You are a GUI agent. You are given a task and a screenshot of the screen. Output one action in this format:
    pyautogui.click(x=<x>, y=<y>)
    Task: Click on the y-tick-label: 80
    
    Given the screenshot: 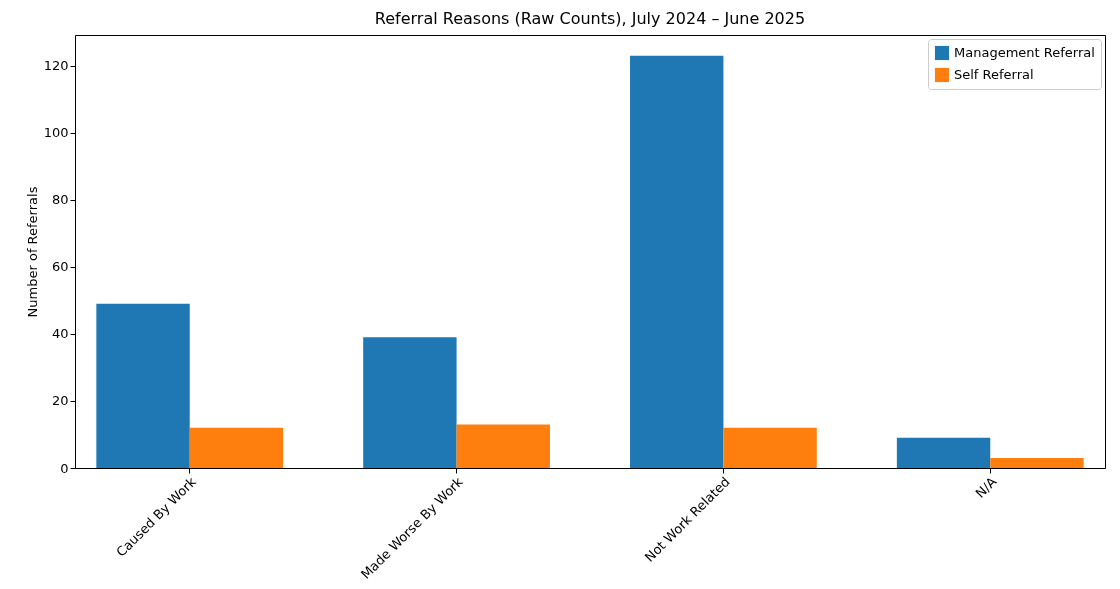 What is the action you would take?
    pyautogui.click(x=60, y=200)
    